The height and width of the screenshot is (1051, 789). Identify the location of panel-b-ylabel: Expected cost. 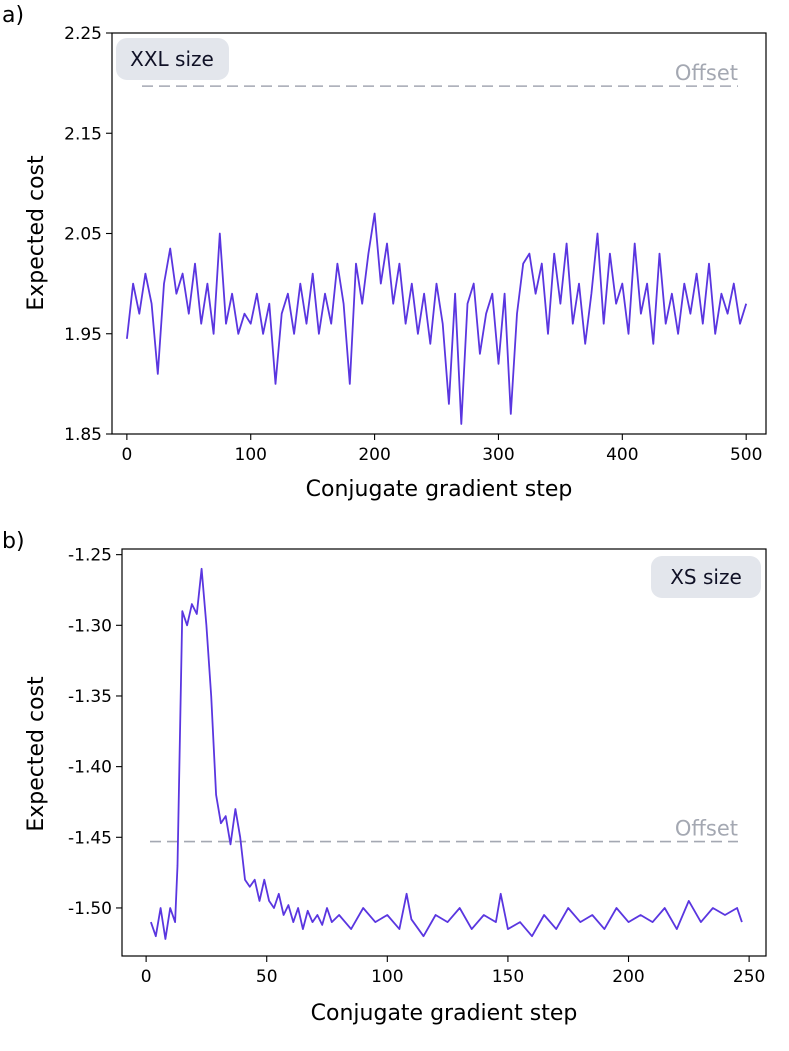
(36, 754).